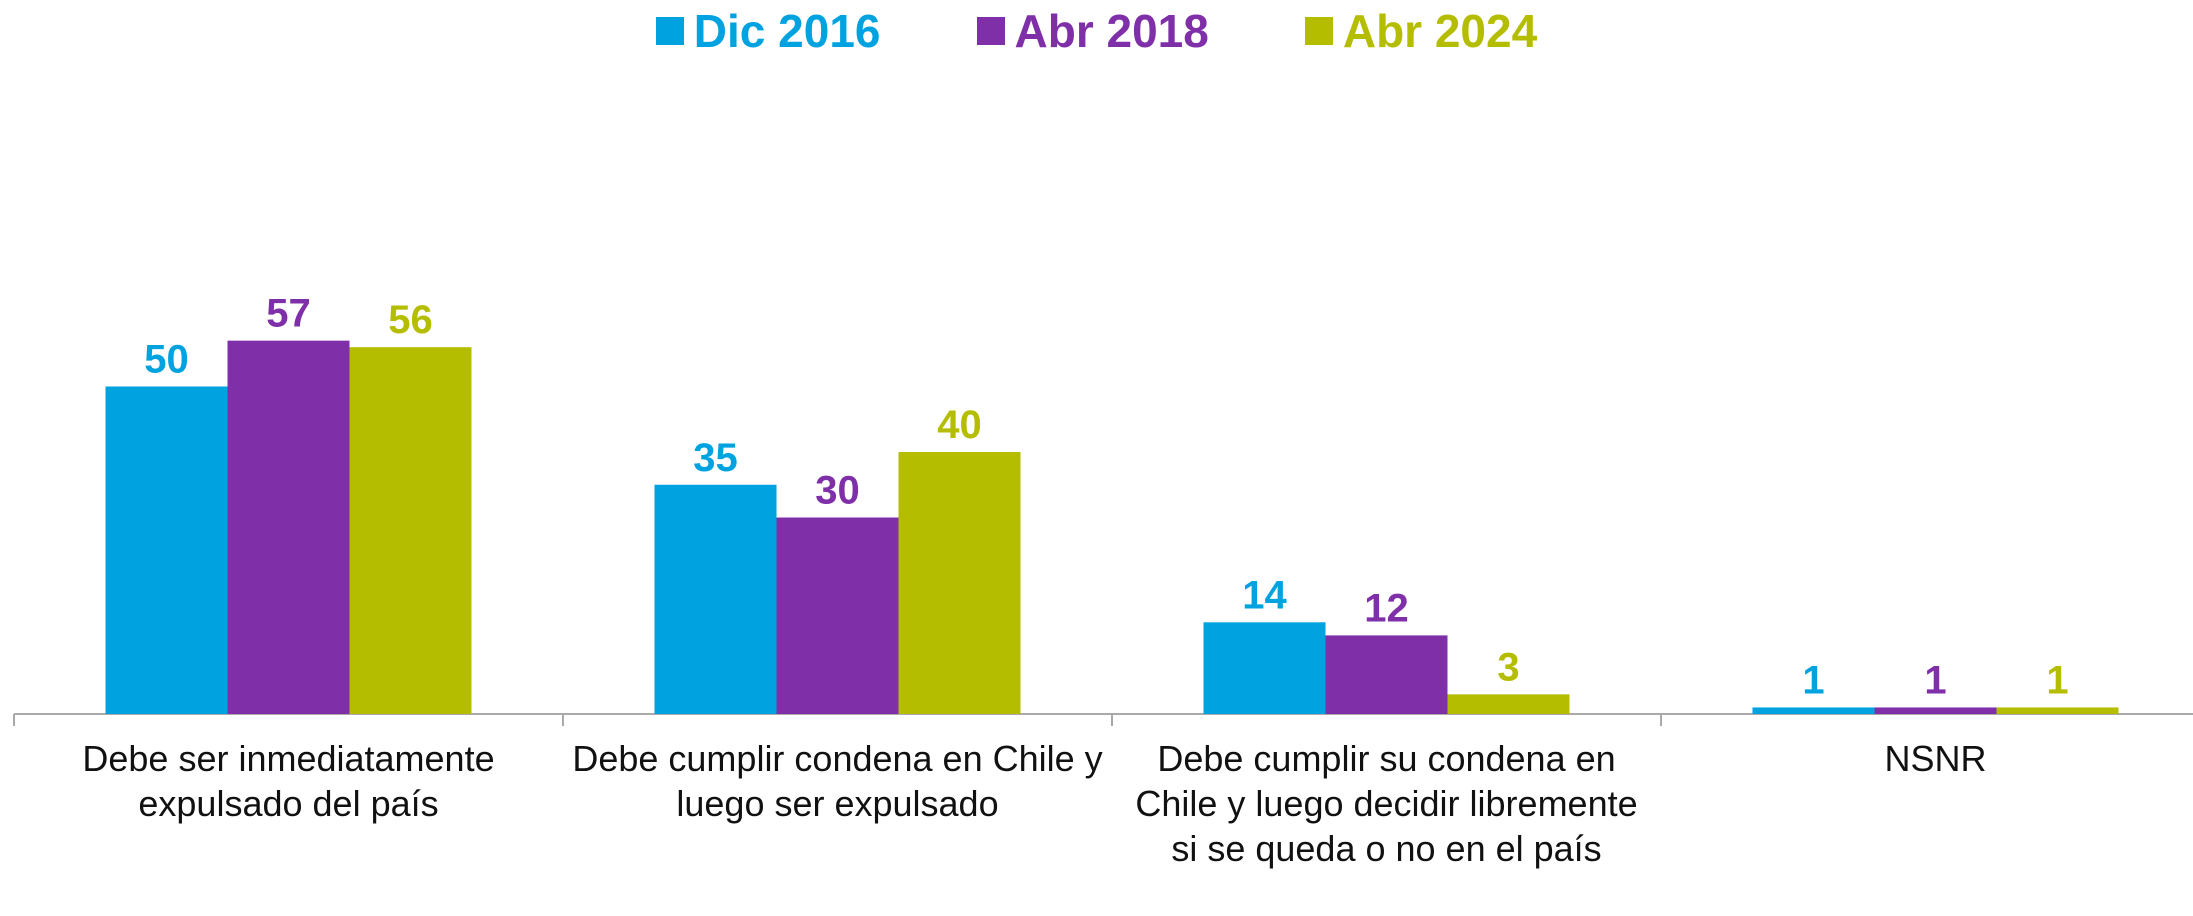 The image size is (2193, 916). Describe the element at coordinates (1111, 31) in the screenshot. I see `legend-label: Abr 2018` at that location.